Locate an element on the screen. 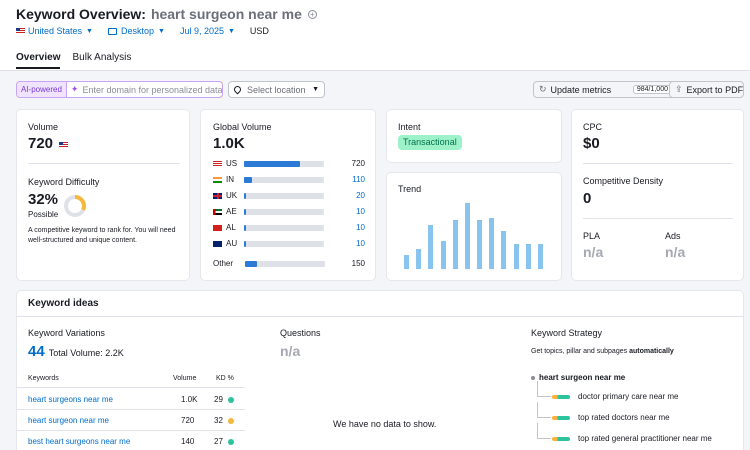 Image resolution: width=750 pixels, height=450 pixels. gv-value: 20 is located at coordinates (360, 195).